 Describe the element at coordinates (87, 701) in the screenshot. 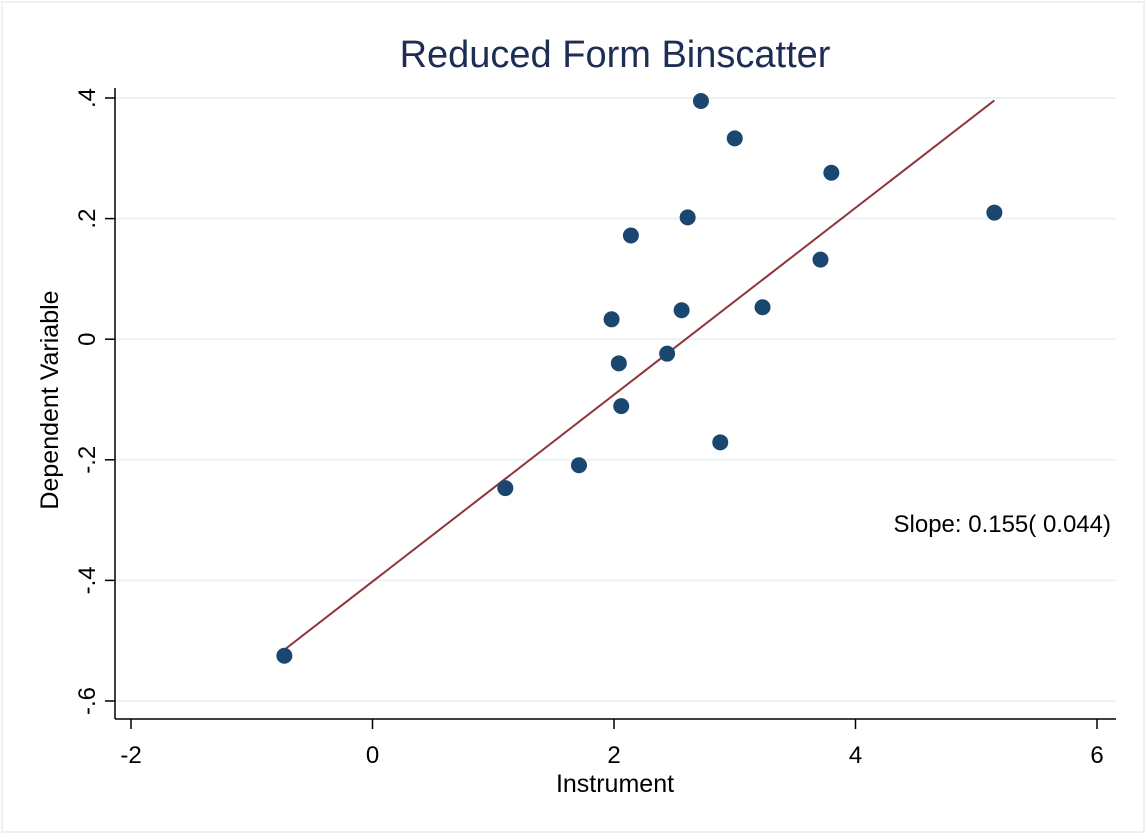

I see `y-tick-label: -.6` at that location.